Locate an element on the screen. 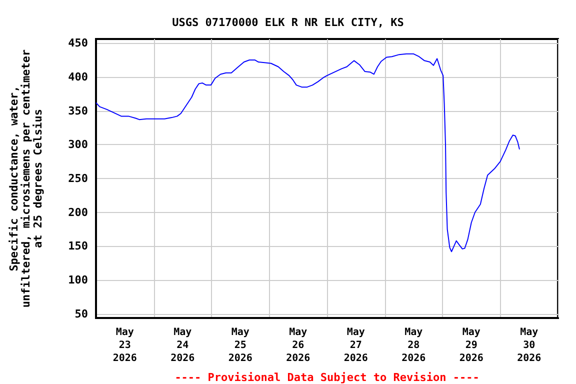 The width and height of the screenshot is (576, 384). y-tick-label: 200 is located at coordinates (78, 212).